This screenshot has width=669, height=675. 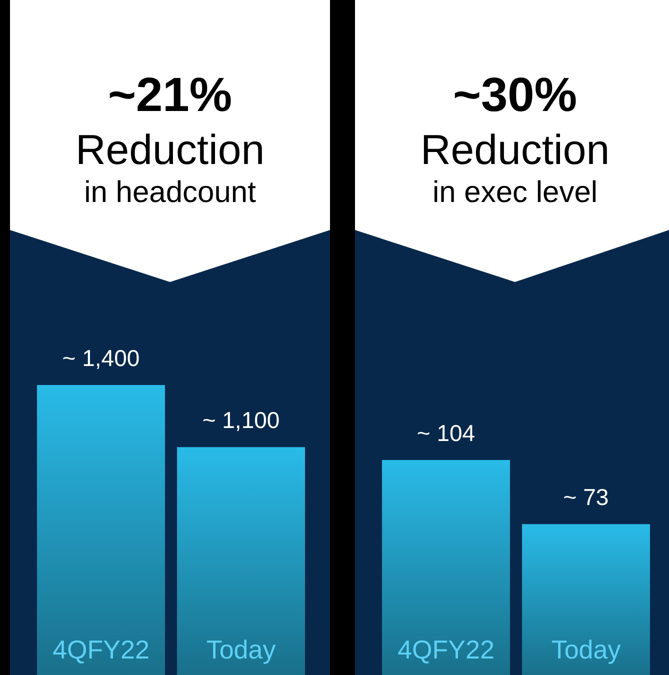 What do you see at coordinates (515, 95) in the screenshot?
I see `chart-title: ~30%` at bounding box center [515, 95].